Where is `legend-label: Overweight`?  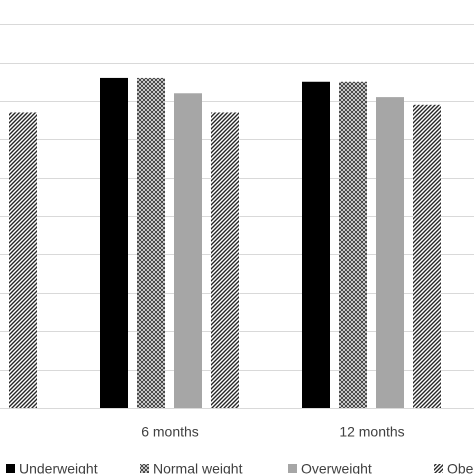
legend-label: Overweight is located at coordinates (336, 467).